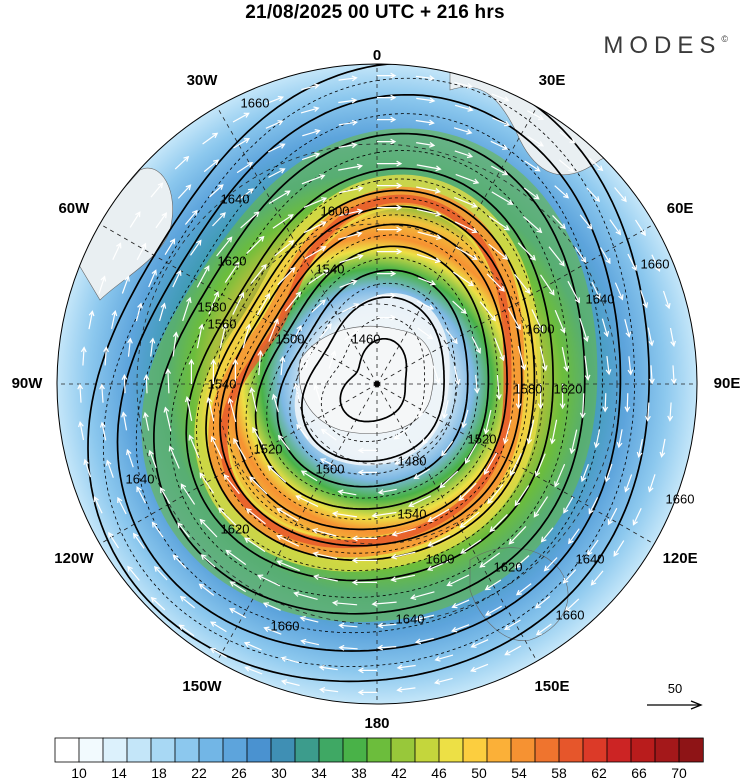 This screenshot has height=782, width=750. I want to click on colorbar-tick-label: 14, so click(119, 773).